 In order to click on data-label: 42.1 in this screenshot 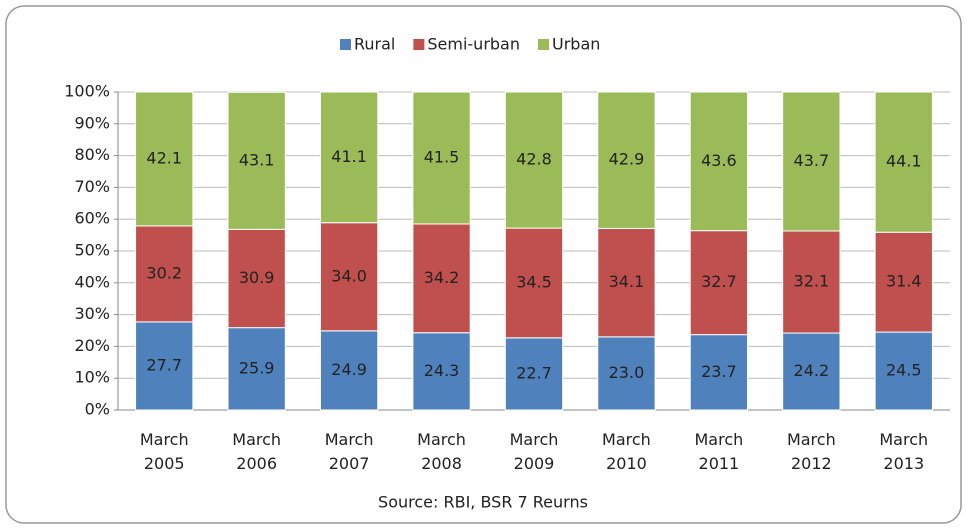, I will do `click(164, 157)`.